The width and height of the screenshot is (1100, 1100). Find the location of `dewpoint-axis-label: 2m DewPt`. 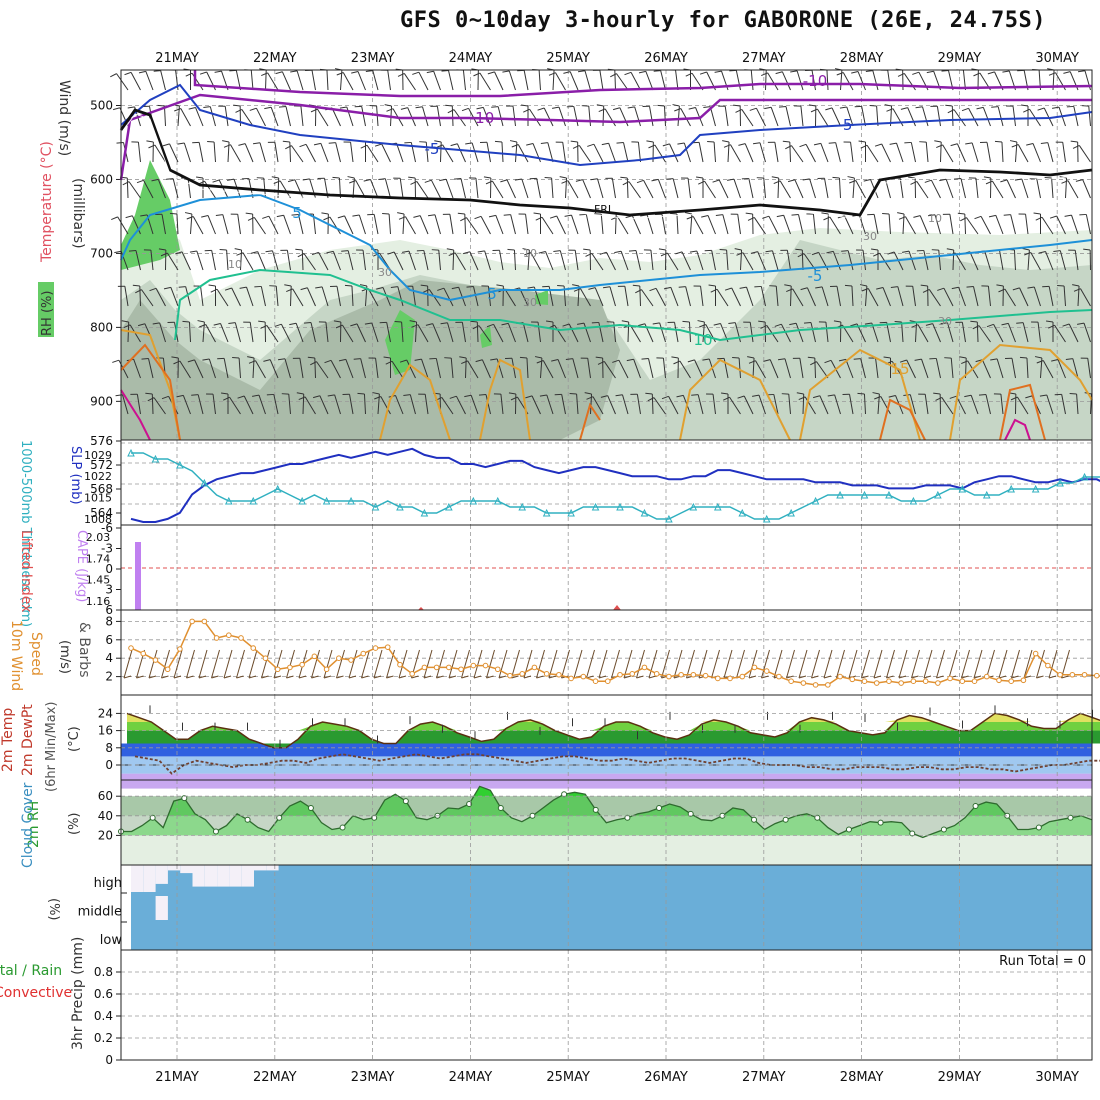

dewpoint-axis-label: 2m DewPt is located at coordinates (28, 740).